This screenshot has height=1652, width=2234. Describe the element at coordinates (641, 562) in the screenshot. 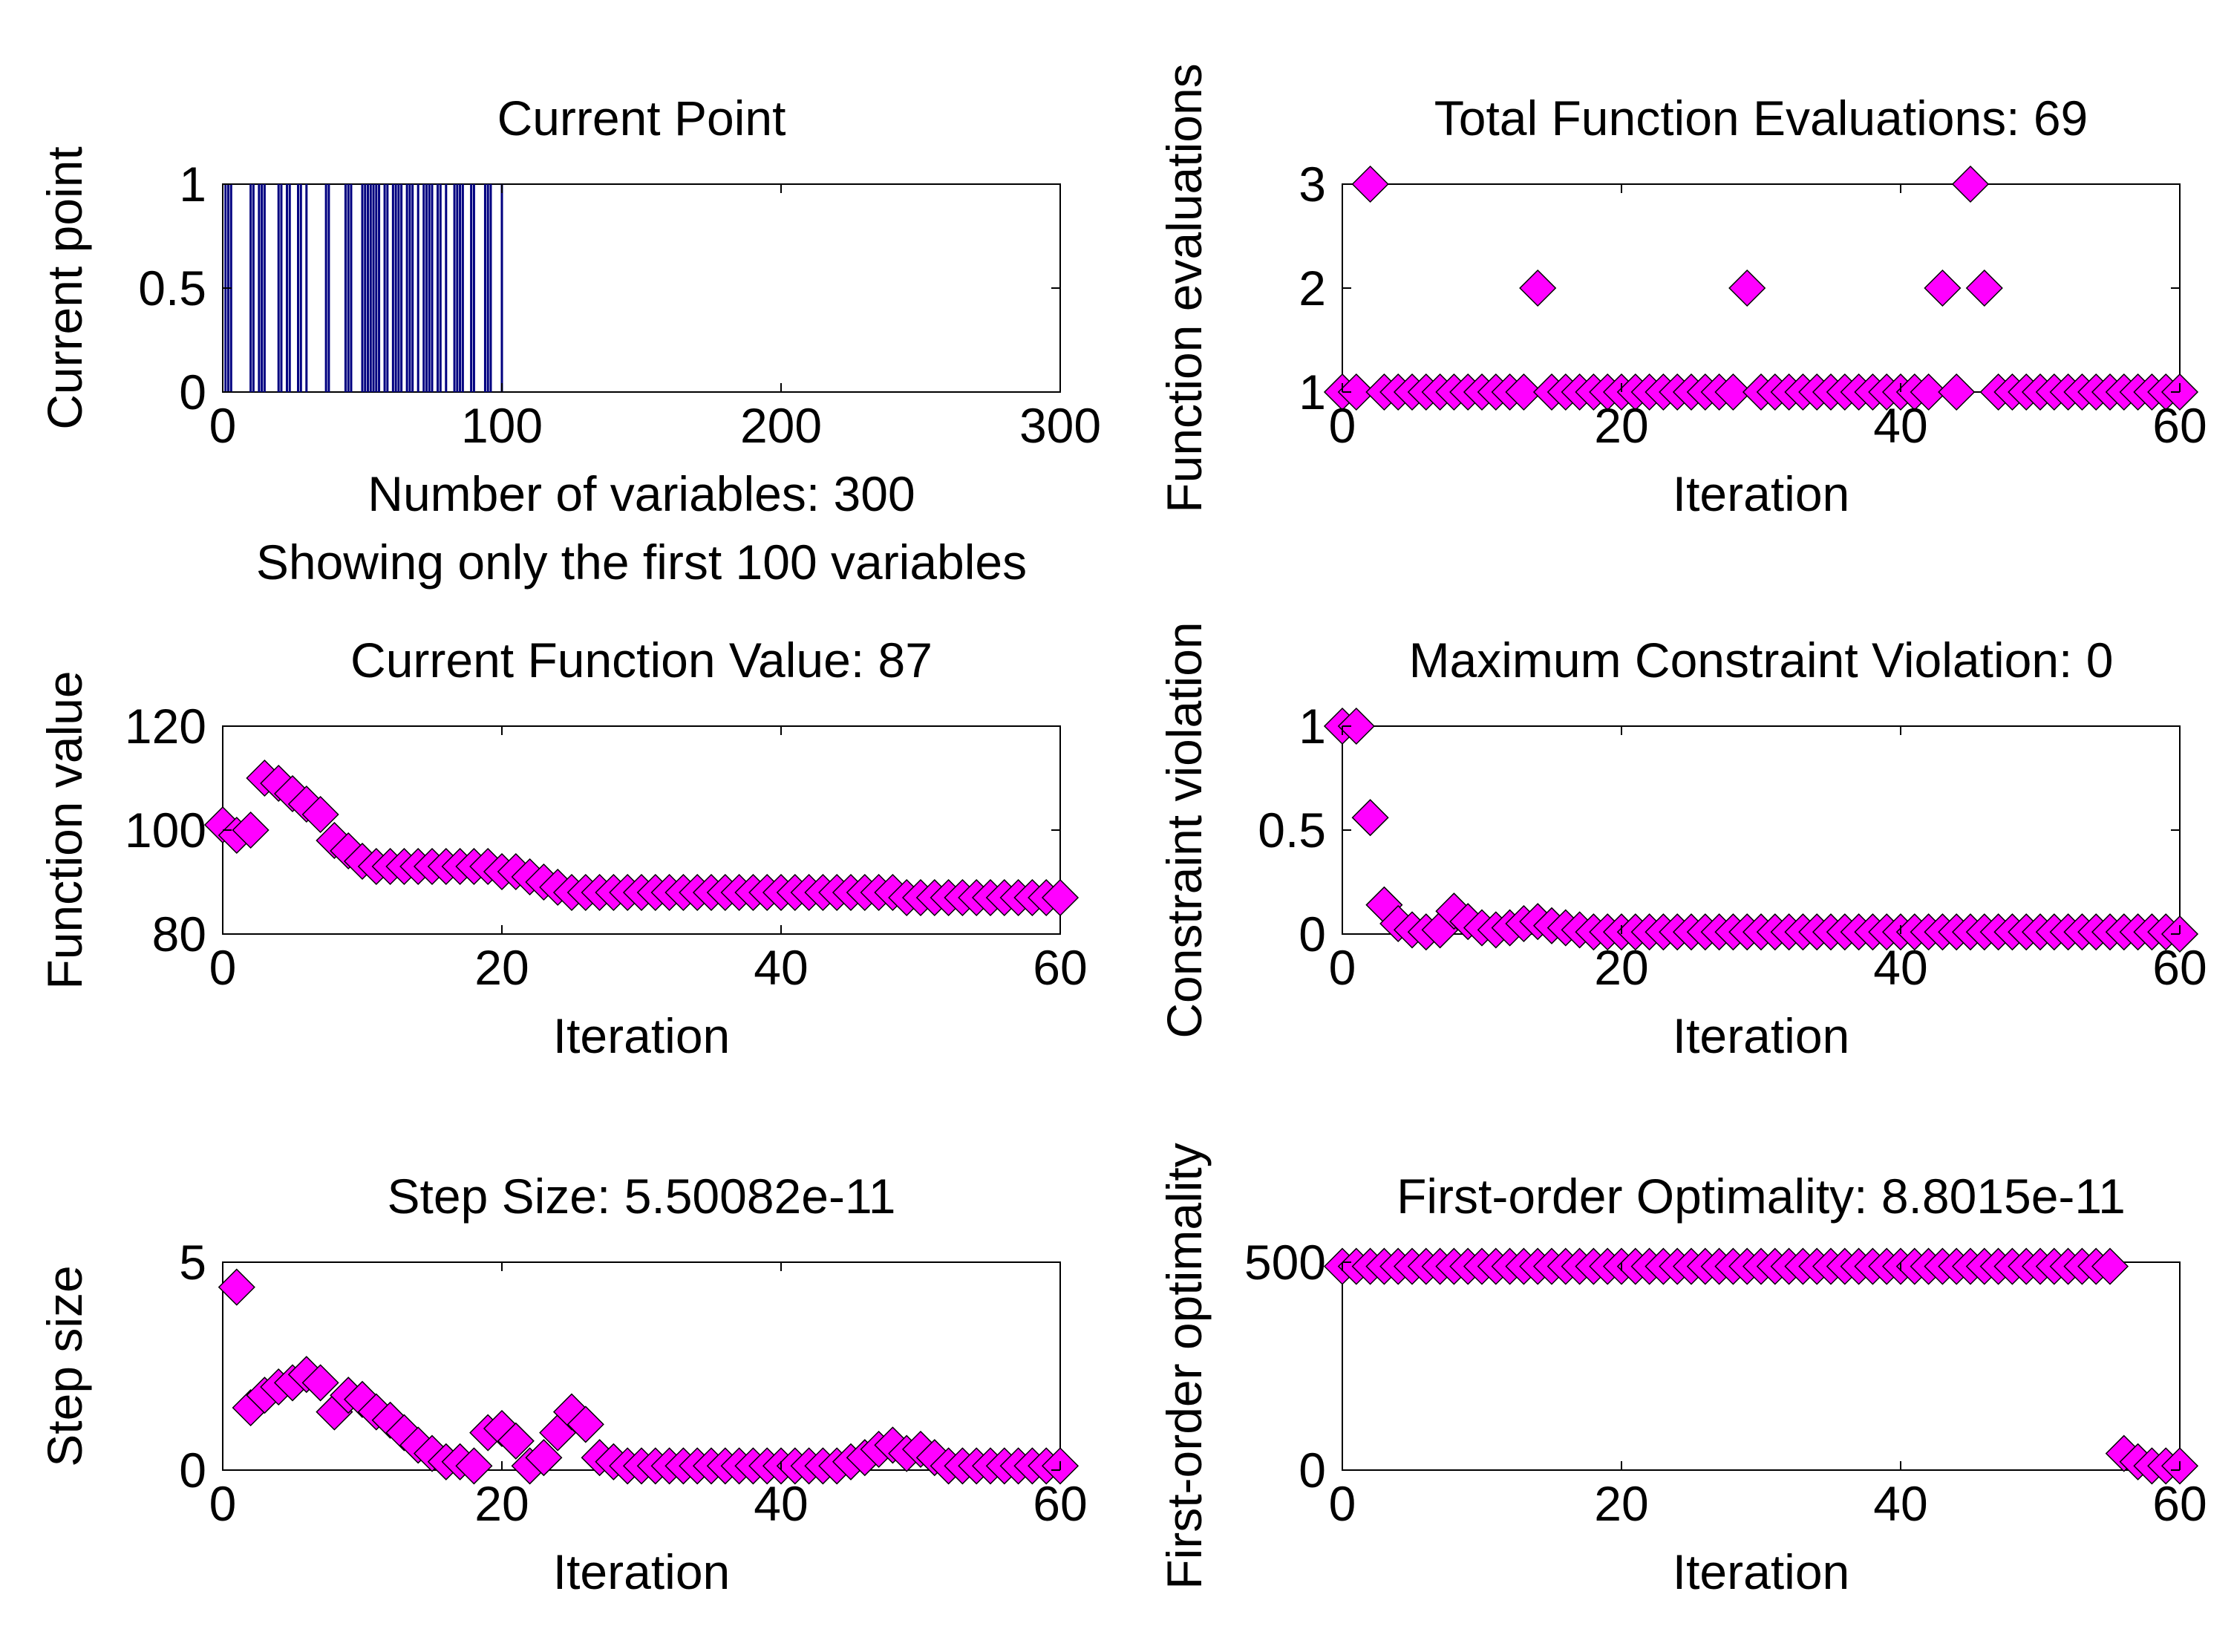

I see `current-point-xlabel: Showing only the first 100 variables` at that location.